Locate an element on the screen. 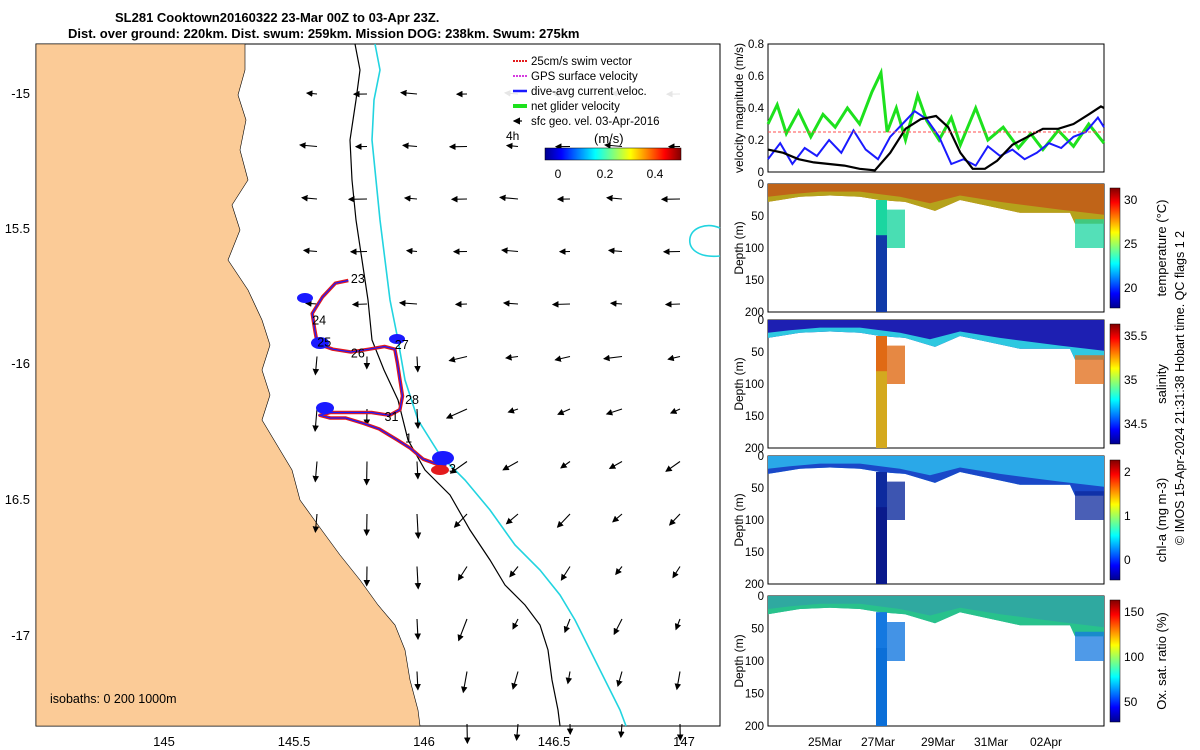  chla-profile-shelf is located at coordinates (896, 500).